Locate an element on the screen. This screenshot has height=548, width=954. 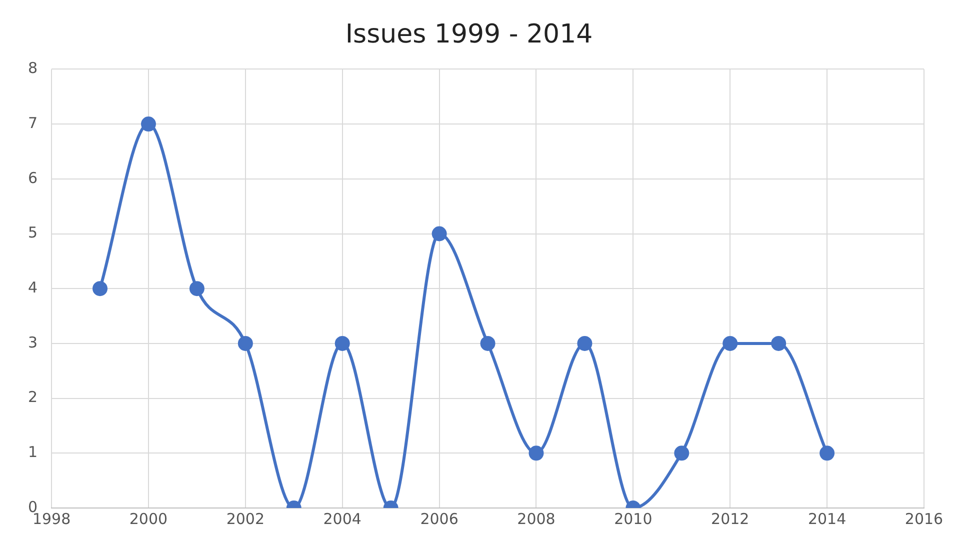
x-tick-label: 2012 is located at coordinates (730, 519).